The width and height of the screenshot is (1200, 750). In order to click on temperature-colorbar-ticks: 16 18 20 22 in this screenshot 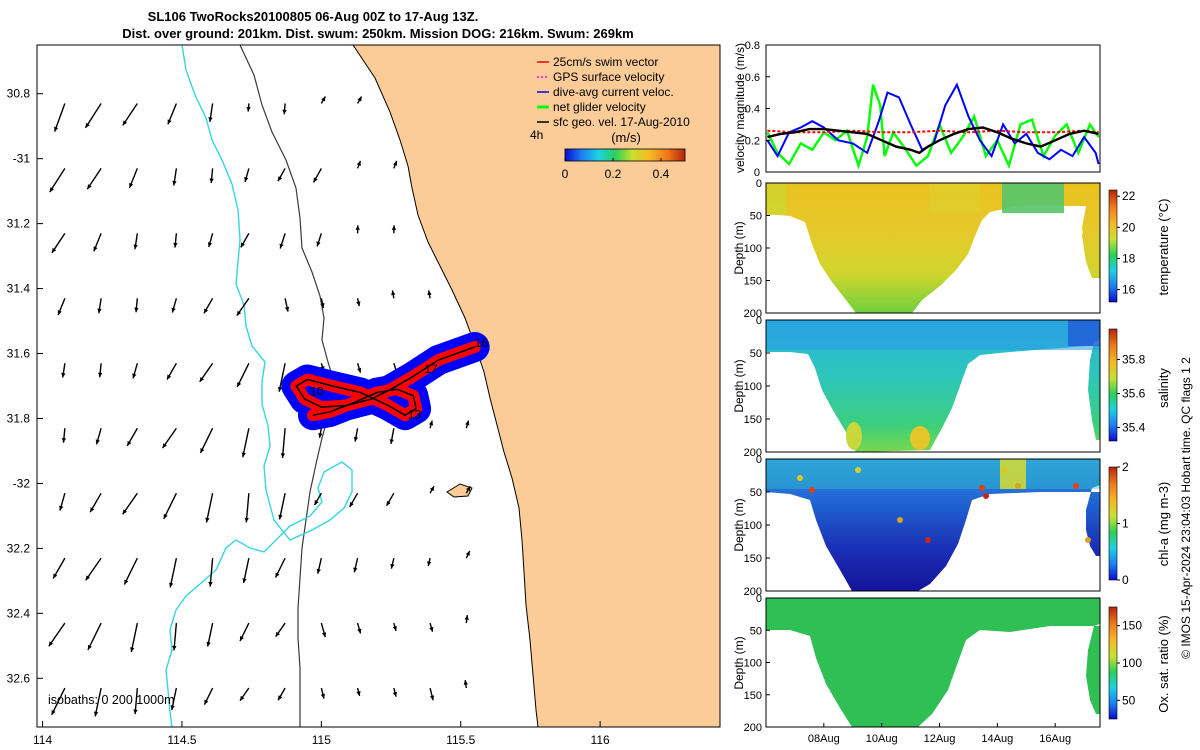, I will do `click(1126, 243)`.